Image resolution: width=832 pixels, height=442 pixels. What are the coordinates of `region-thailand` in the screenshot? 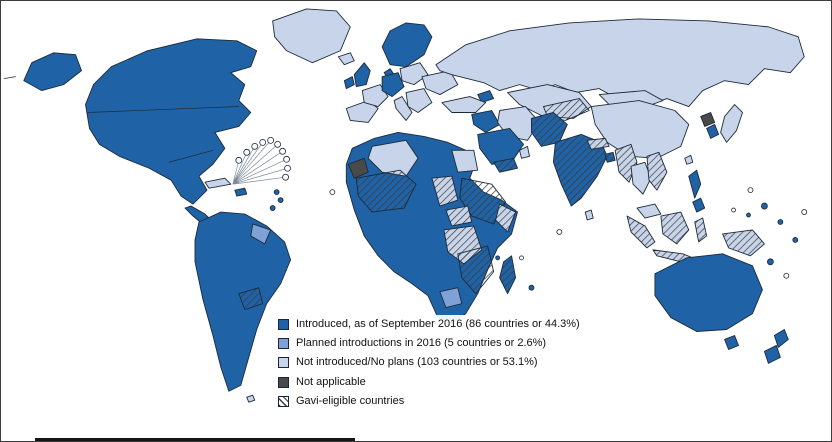 It's located at (641, 178).